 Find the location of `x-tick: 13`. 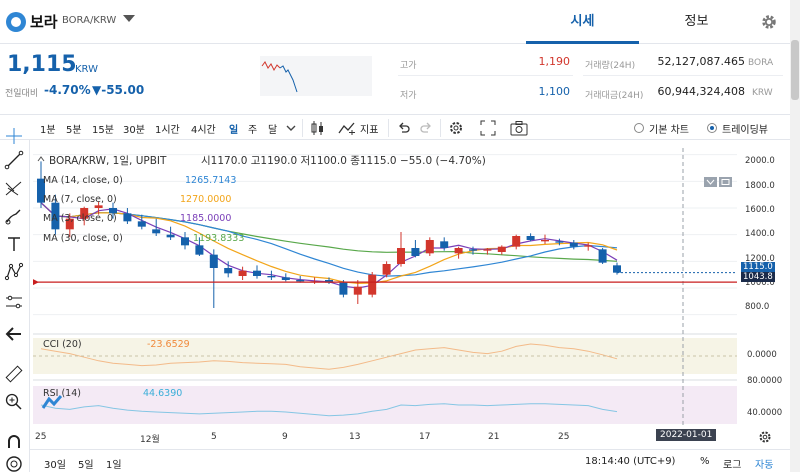

x-tick: 13 is located at coordinates (355, 437).